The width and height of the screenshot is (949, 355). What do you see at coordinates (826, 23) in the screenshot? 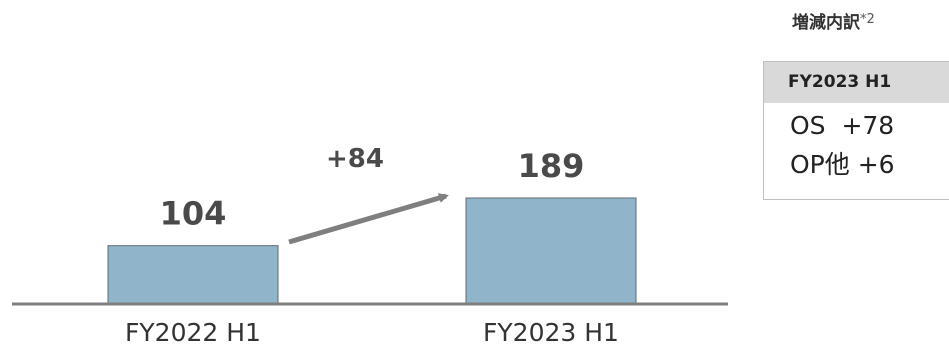
I see `breakdown-title-text: 増減内訳` at bounding box center [826, 23].